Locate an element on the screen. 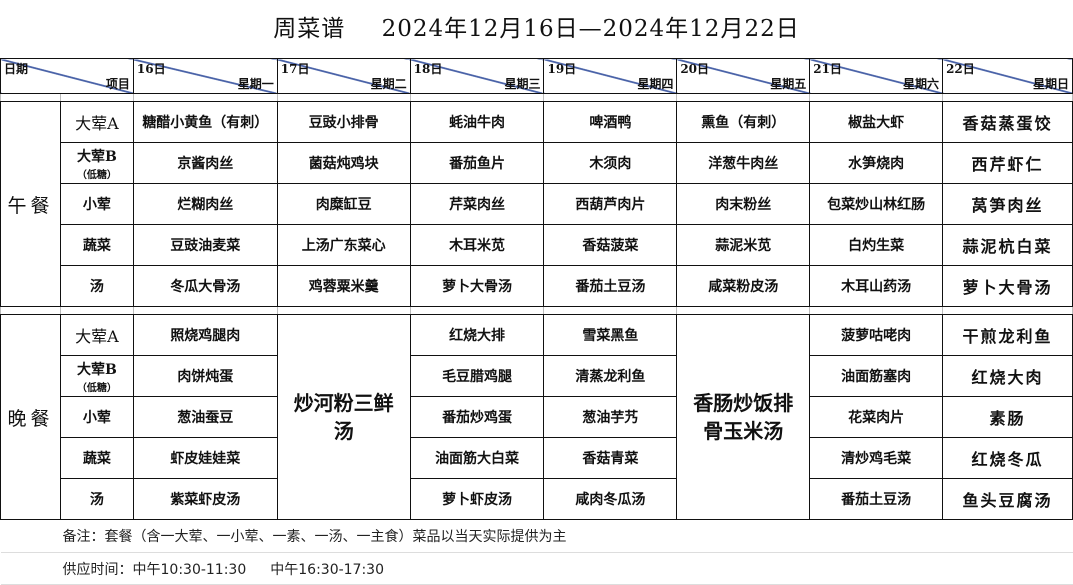  dish-cell: 咸肉冬瓜汤 is located at coordinates (610, 499).